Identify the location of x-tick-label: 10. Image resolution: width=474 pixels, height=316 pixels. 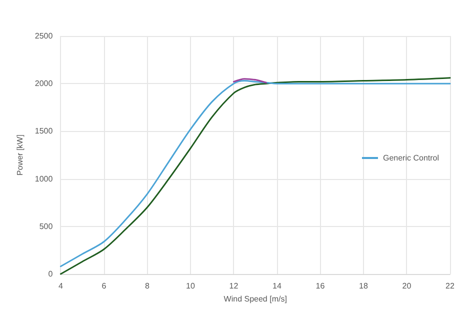
(191, 286).